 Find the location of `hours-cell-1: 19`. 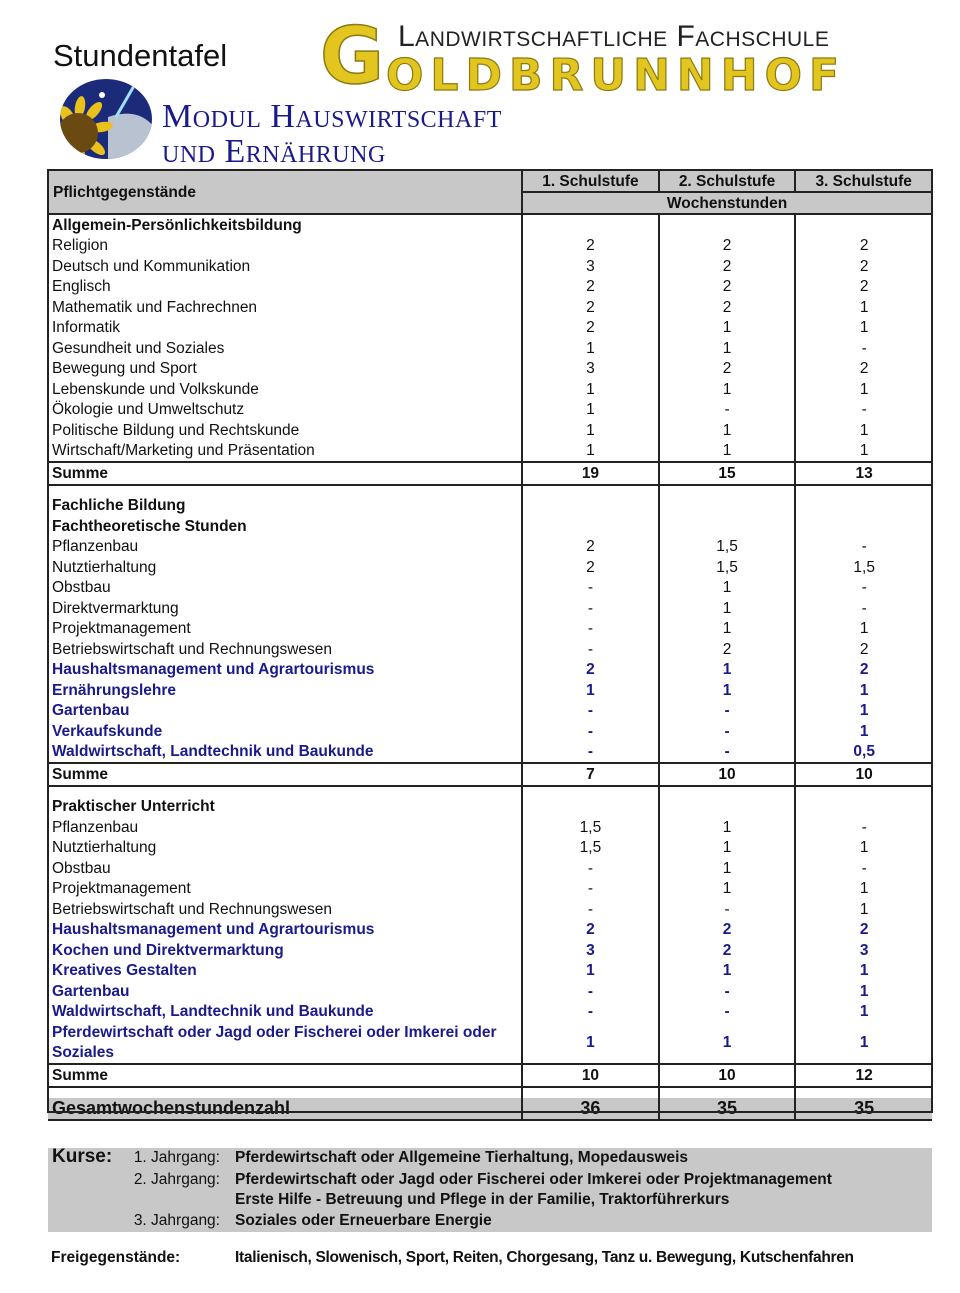

hours-cell-1: 19 is located at coordinates (590, 473).